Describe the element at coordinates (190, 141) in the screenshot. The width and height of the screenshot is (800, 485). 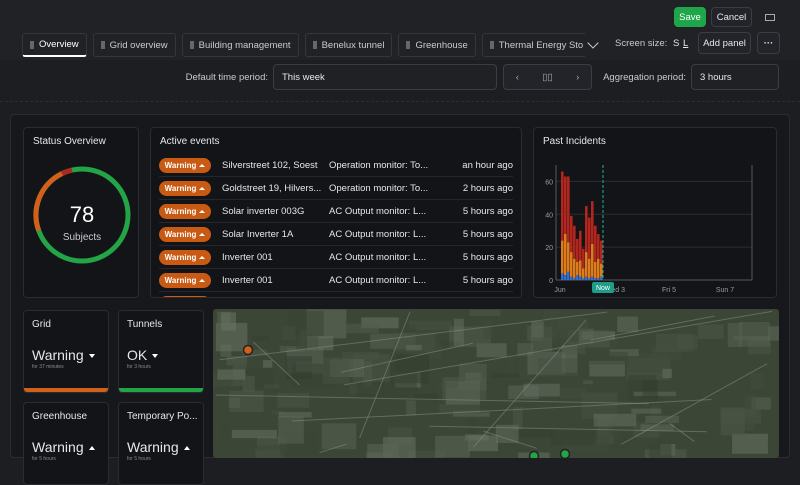
I see `events-title: Active events` at that location.